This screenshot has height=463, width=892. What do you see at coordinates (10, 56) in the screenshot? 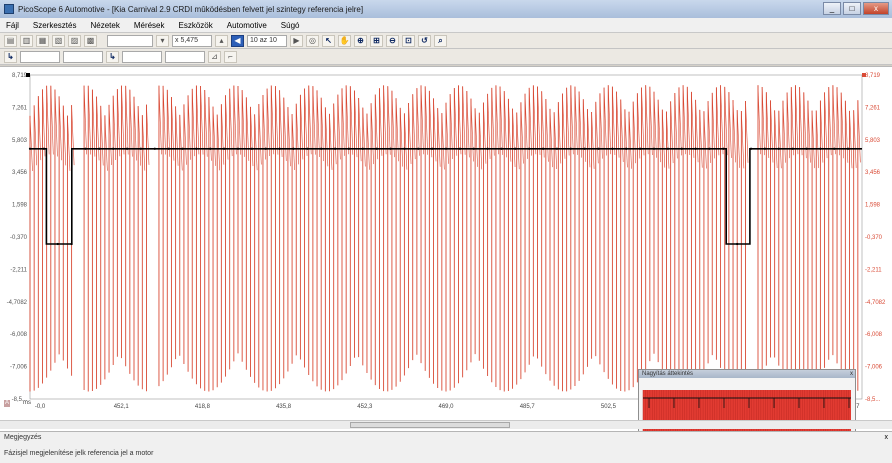
I see `channel-a-setup-icon: ↳` at bounding box center [10, 56].